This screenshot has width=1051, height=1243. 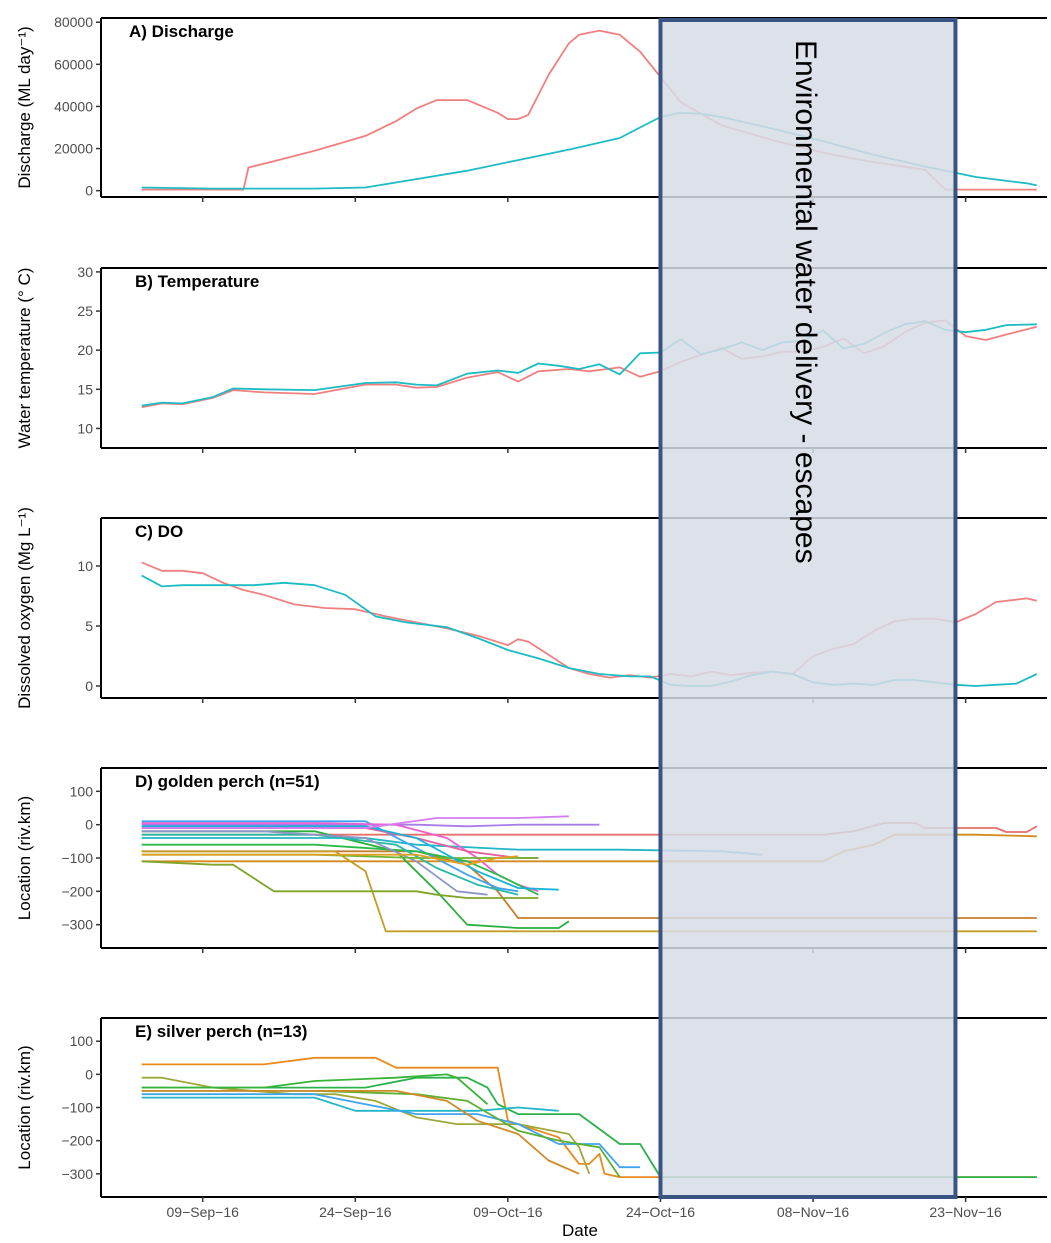 What do you see at coordinates (660, 1212) in the screenshot?
I see `x-tick-label: 24−Oct−16` at bounding box center [660, 1212].